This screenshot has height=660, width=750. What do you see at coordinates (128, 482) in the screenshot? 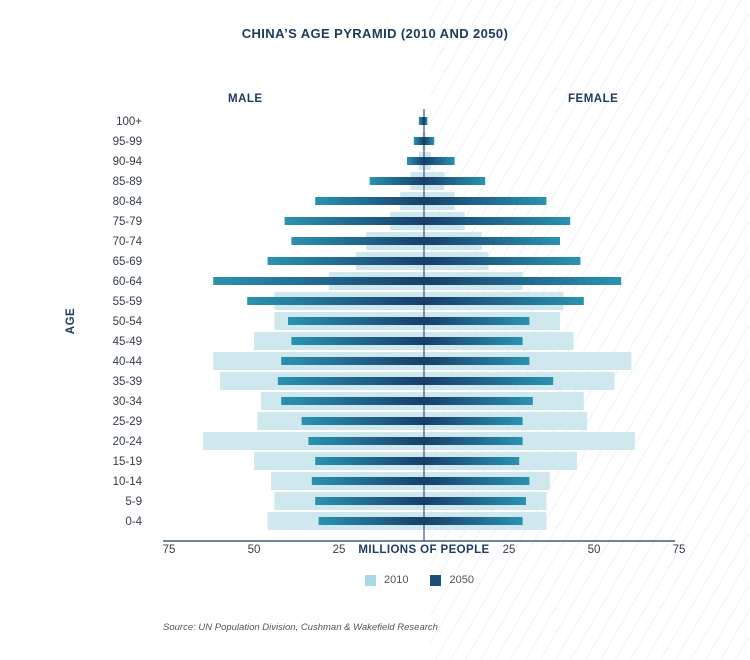
I see `age-tick-10-14: 10-14` at bounding box center [128, 482].